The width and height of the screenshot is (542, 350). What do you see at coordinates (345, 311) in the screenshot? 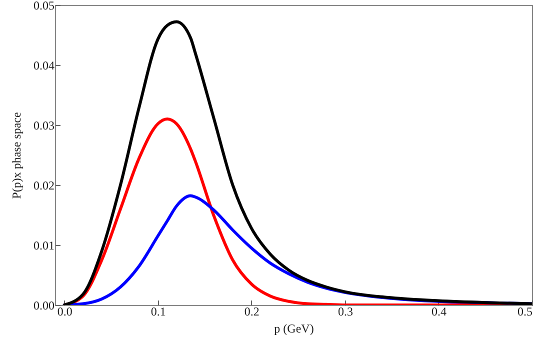
I see `x-tick-label: 0.3` at bounding box center [345, 311].